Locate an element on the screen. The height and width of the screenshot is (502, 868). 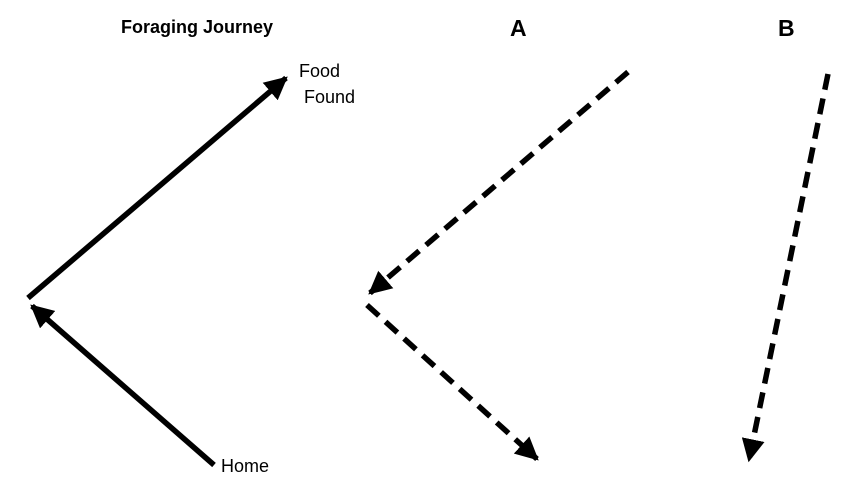
panel-b-label: B is located at coordinates (786, 28).